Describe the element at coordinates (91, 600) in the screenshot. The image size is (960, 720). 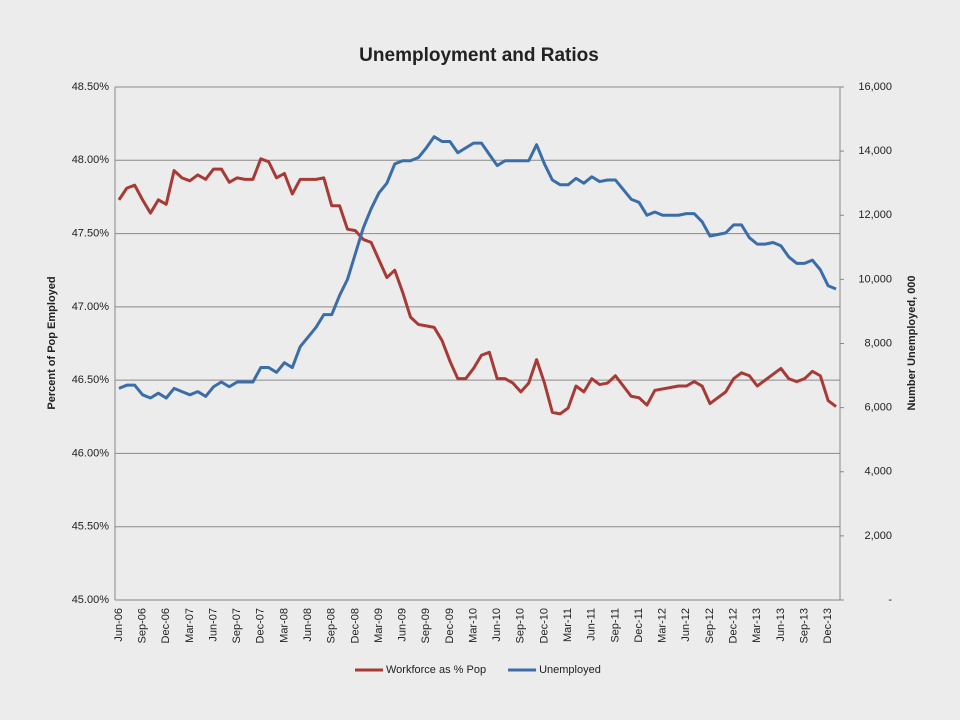
I see `y-tick-label: 45.00%` at that location.